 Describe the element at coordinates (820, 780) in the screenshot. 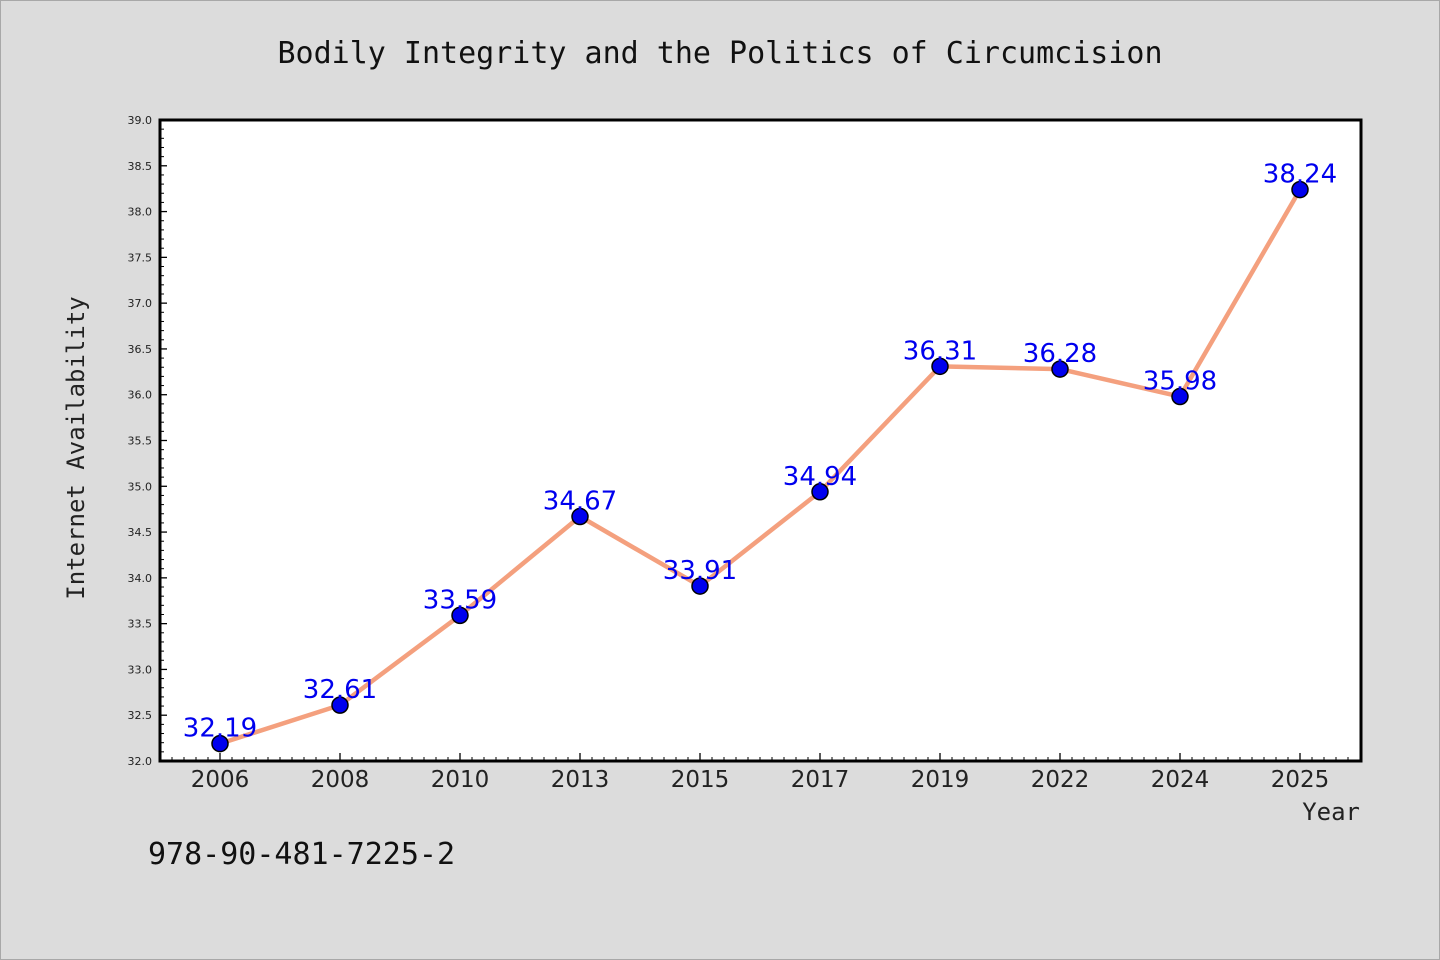

I see `x-tick-label: 2017` at that location.